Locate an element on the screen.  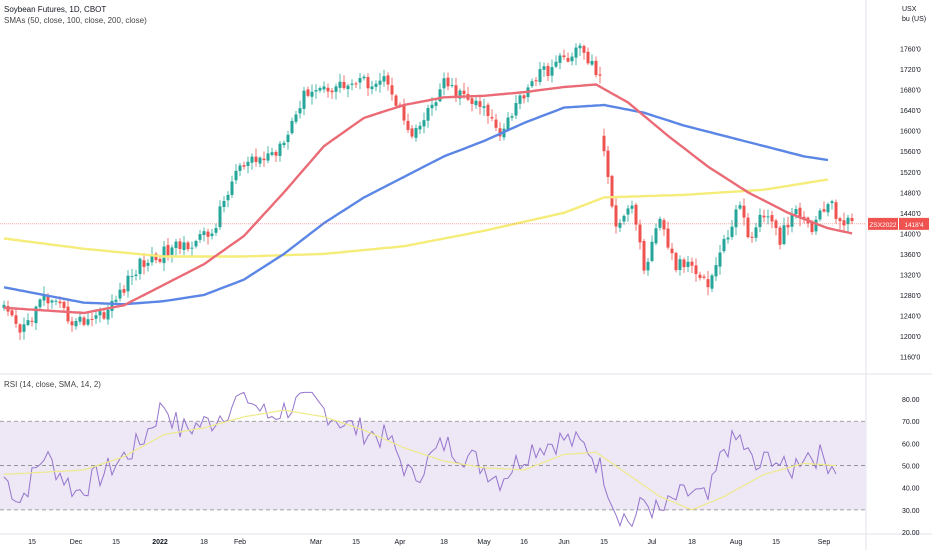
time-tick-label: Feb is located at coordinates (240, 542).